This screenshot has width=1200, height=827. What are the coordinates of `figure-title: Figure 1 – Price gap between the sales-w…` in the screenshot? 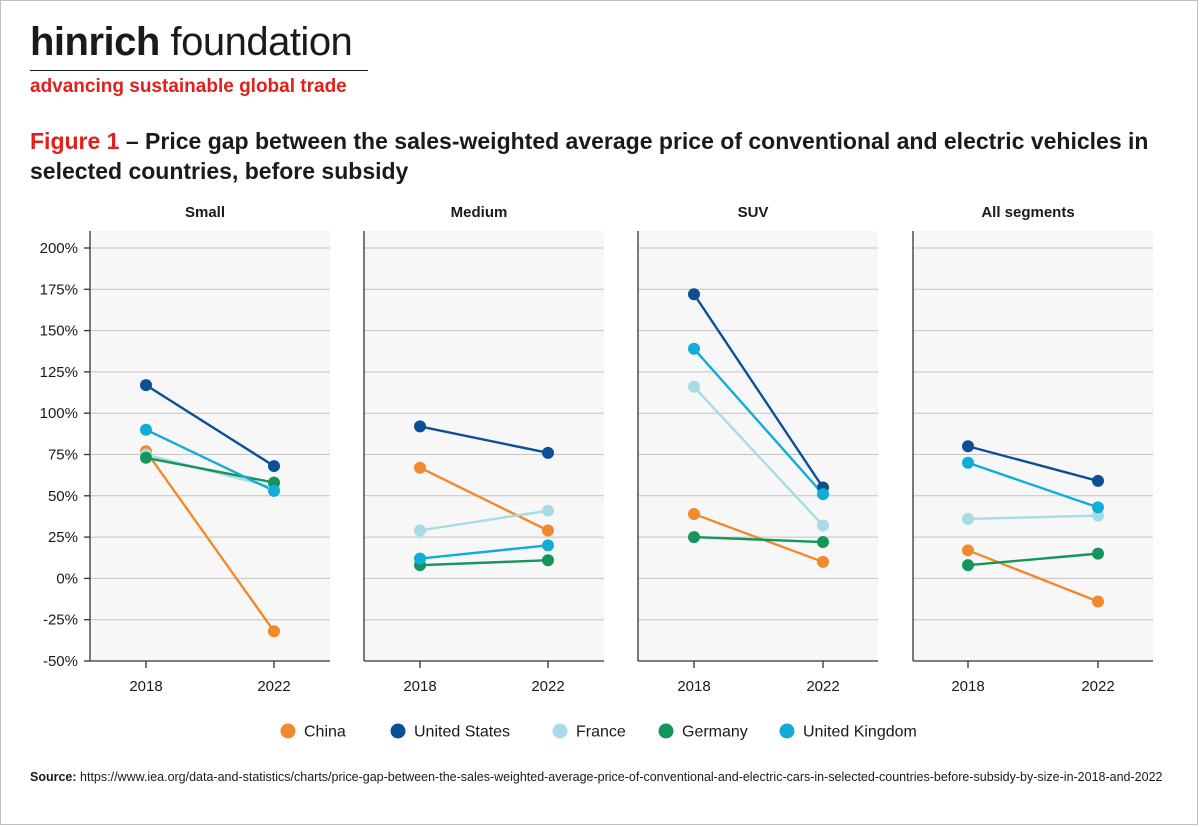 It's located at (605, 156).